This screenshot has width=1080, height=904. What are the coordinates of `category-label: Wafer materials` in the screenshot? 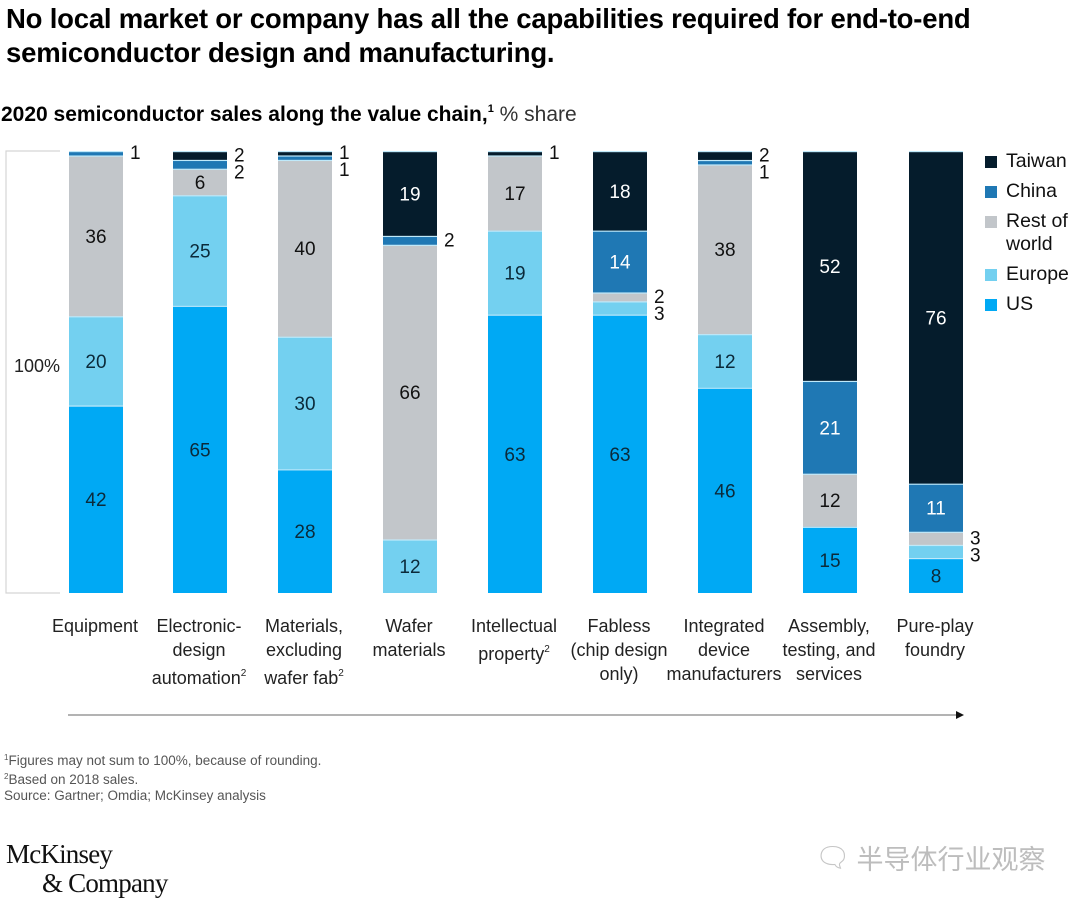 It's located at (409, 638).